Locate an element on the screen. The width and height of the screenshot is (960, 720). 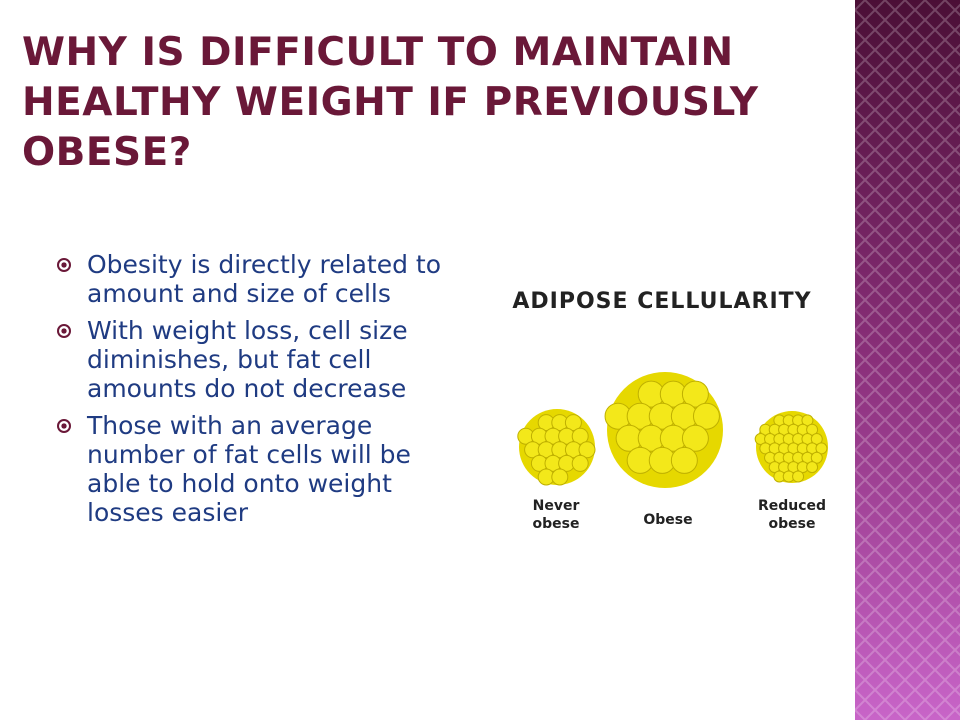
decorative-stripe is located at coordinates (907, 360).